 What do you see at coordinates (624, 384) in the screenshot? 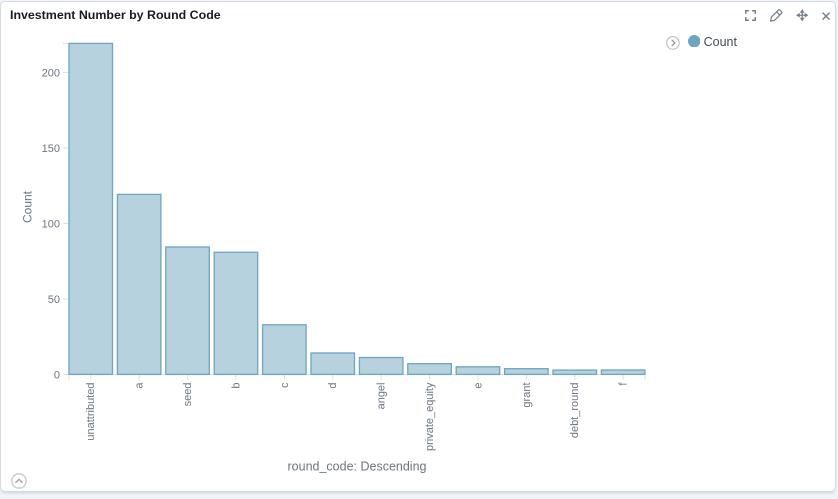
I see `svg-text: f` at bounding box center [624, 384].